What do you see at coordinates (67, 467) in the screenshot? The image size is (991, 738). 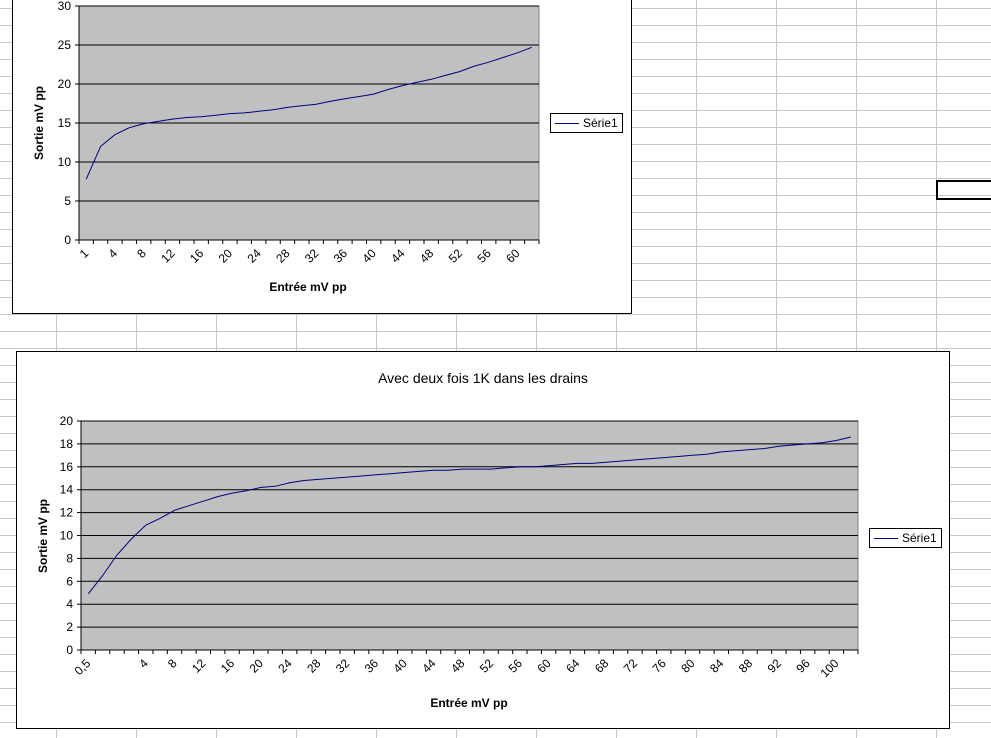 I see `y-tick-label: 16` at bounding box center [67, 467].